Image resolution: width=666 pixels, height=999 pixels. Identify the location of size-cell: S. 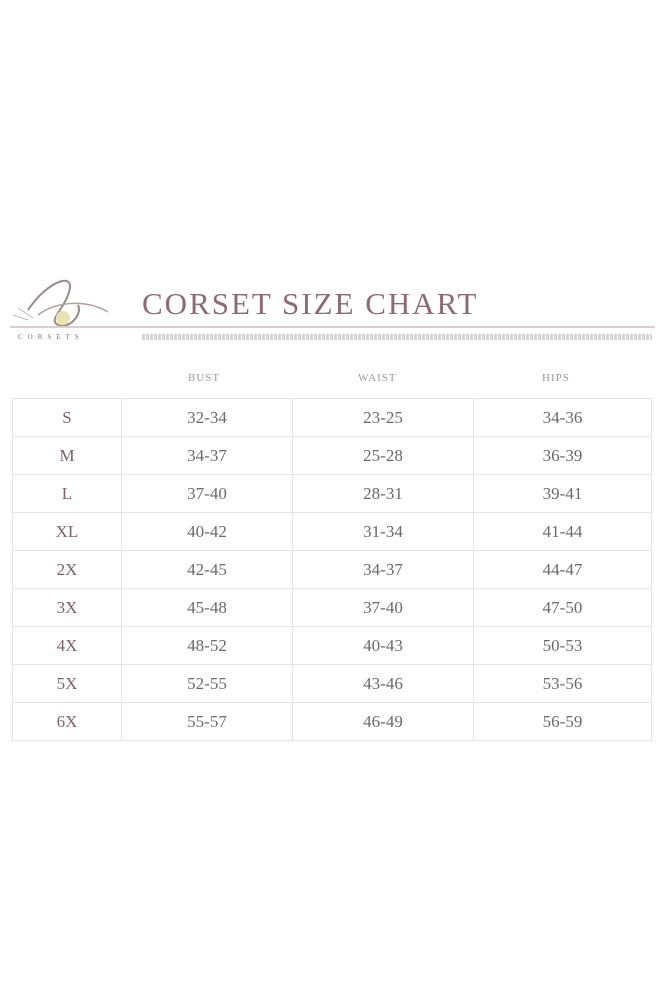
(67, 417).